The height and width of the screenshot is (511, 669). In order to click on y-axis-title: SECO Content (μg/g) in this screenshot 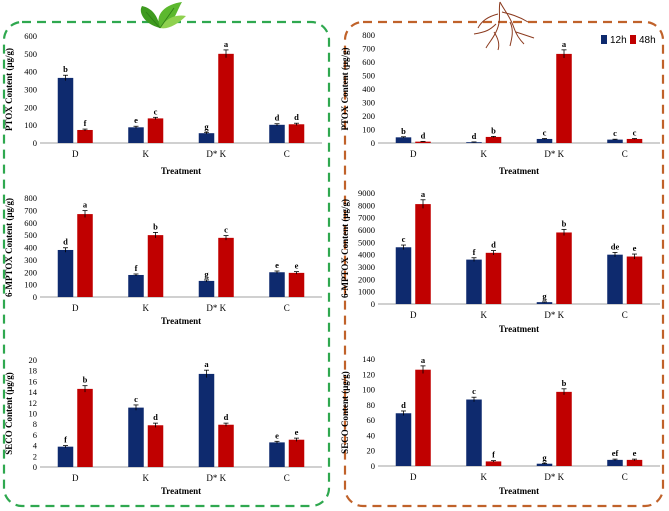, I will do `click(9, 413)`.